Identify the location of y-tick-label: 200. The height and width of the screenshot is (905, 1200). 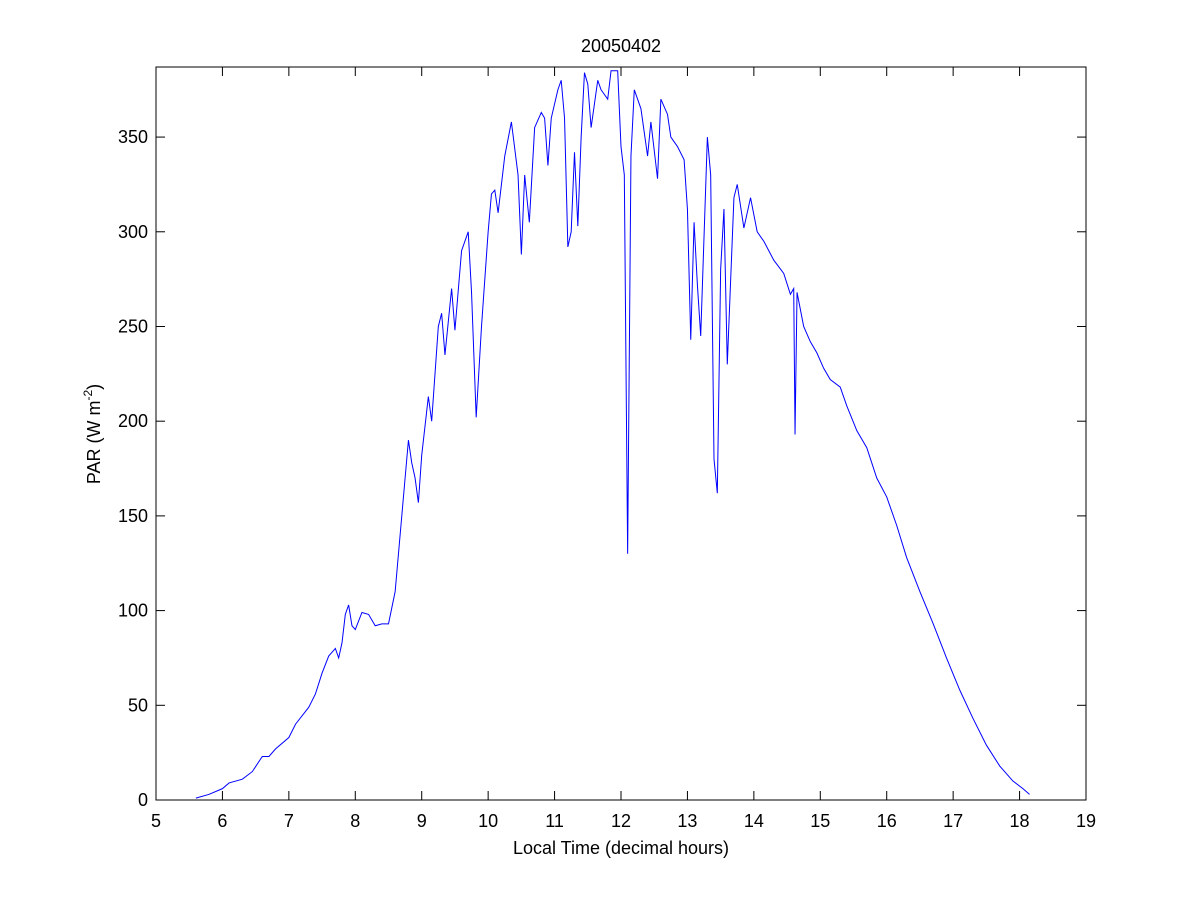
(133, 421).